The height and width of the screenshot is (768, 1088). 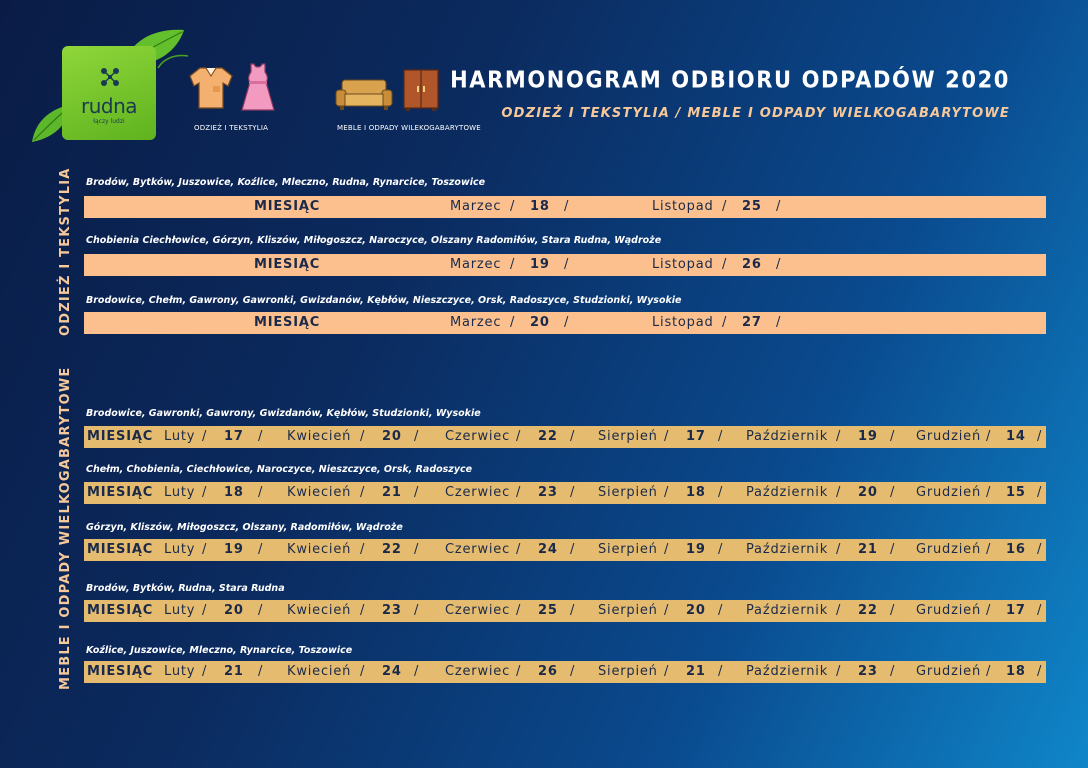 I want to click on dress-icon, so click(x=258, y=87).